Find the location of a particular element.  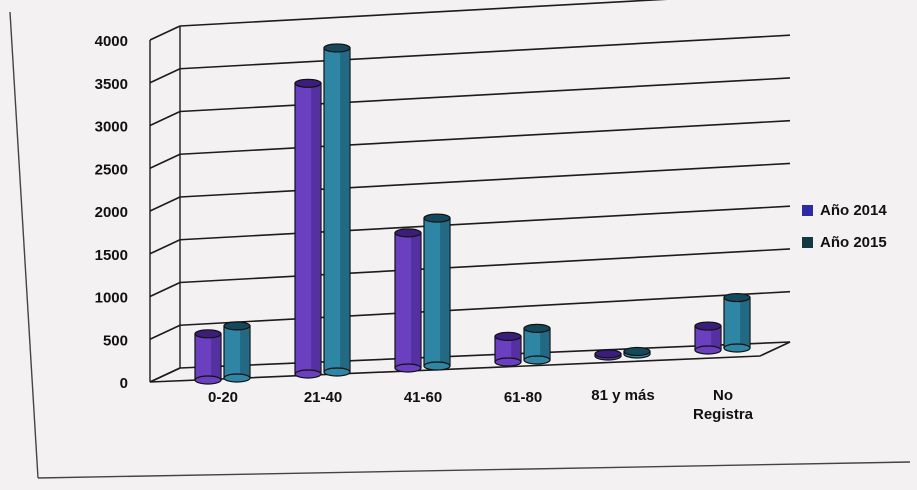

y-tick-label: 2000 is located at coordinates (111, 212).